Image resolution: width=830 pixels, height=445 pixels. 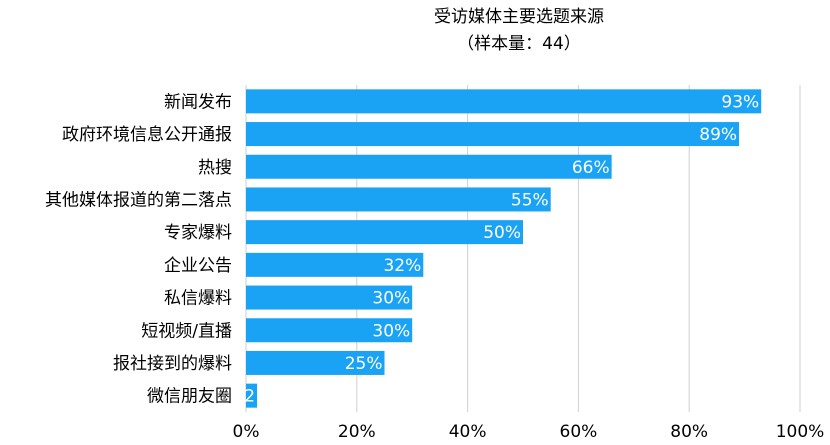 I want to click on chart-subtitle: （样本量：44）, so click(x=519, y=44).